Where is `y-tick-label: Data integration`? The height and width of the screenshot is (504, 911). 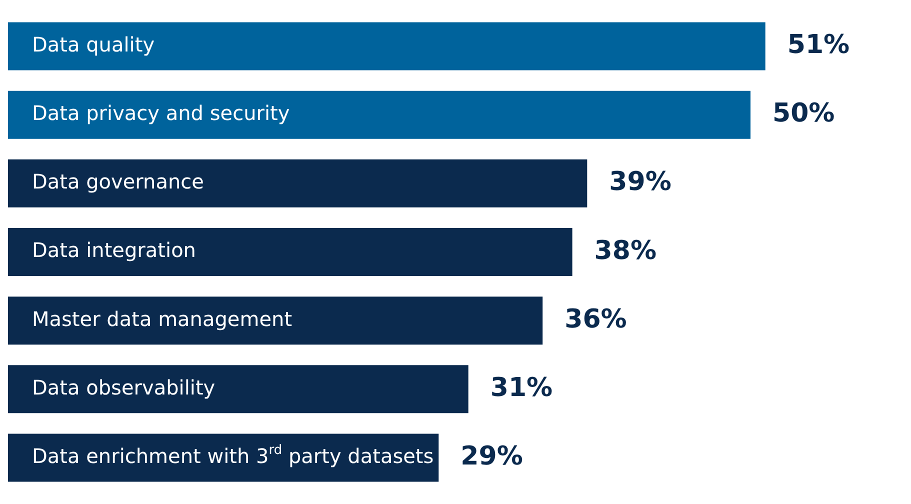 y-tick-label: Data integration is located at coordinates (114, 250).